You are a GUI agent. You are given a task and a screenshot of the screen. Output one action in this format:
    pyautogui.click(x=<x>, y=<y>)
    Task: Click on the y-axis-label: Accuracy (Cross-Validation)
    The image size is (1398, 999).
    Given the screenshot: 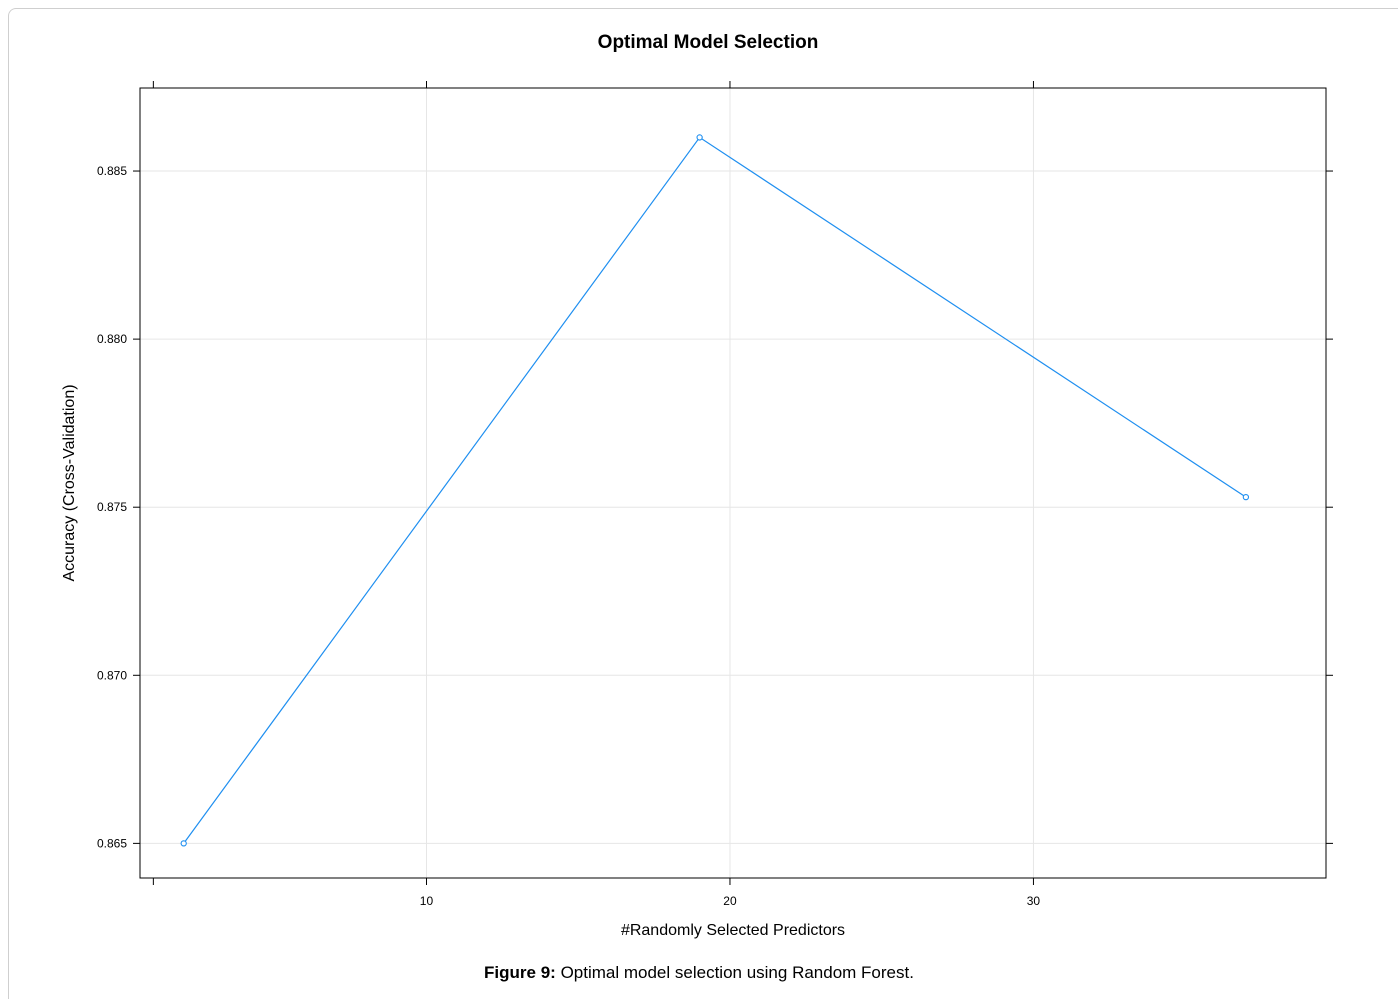 What is the action you would take?
    pyautogui.click(x=69, y=482)
    